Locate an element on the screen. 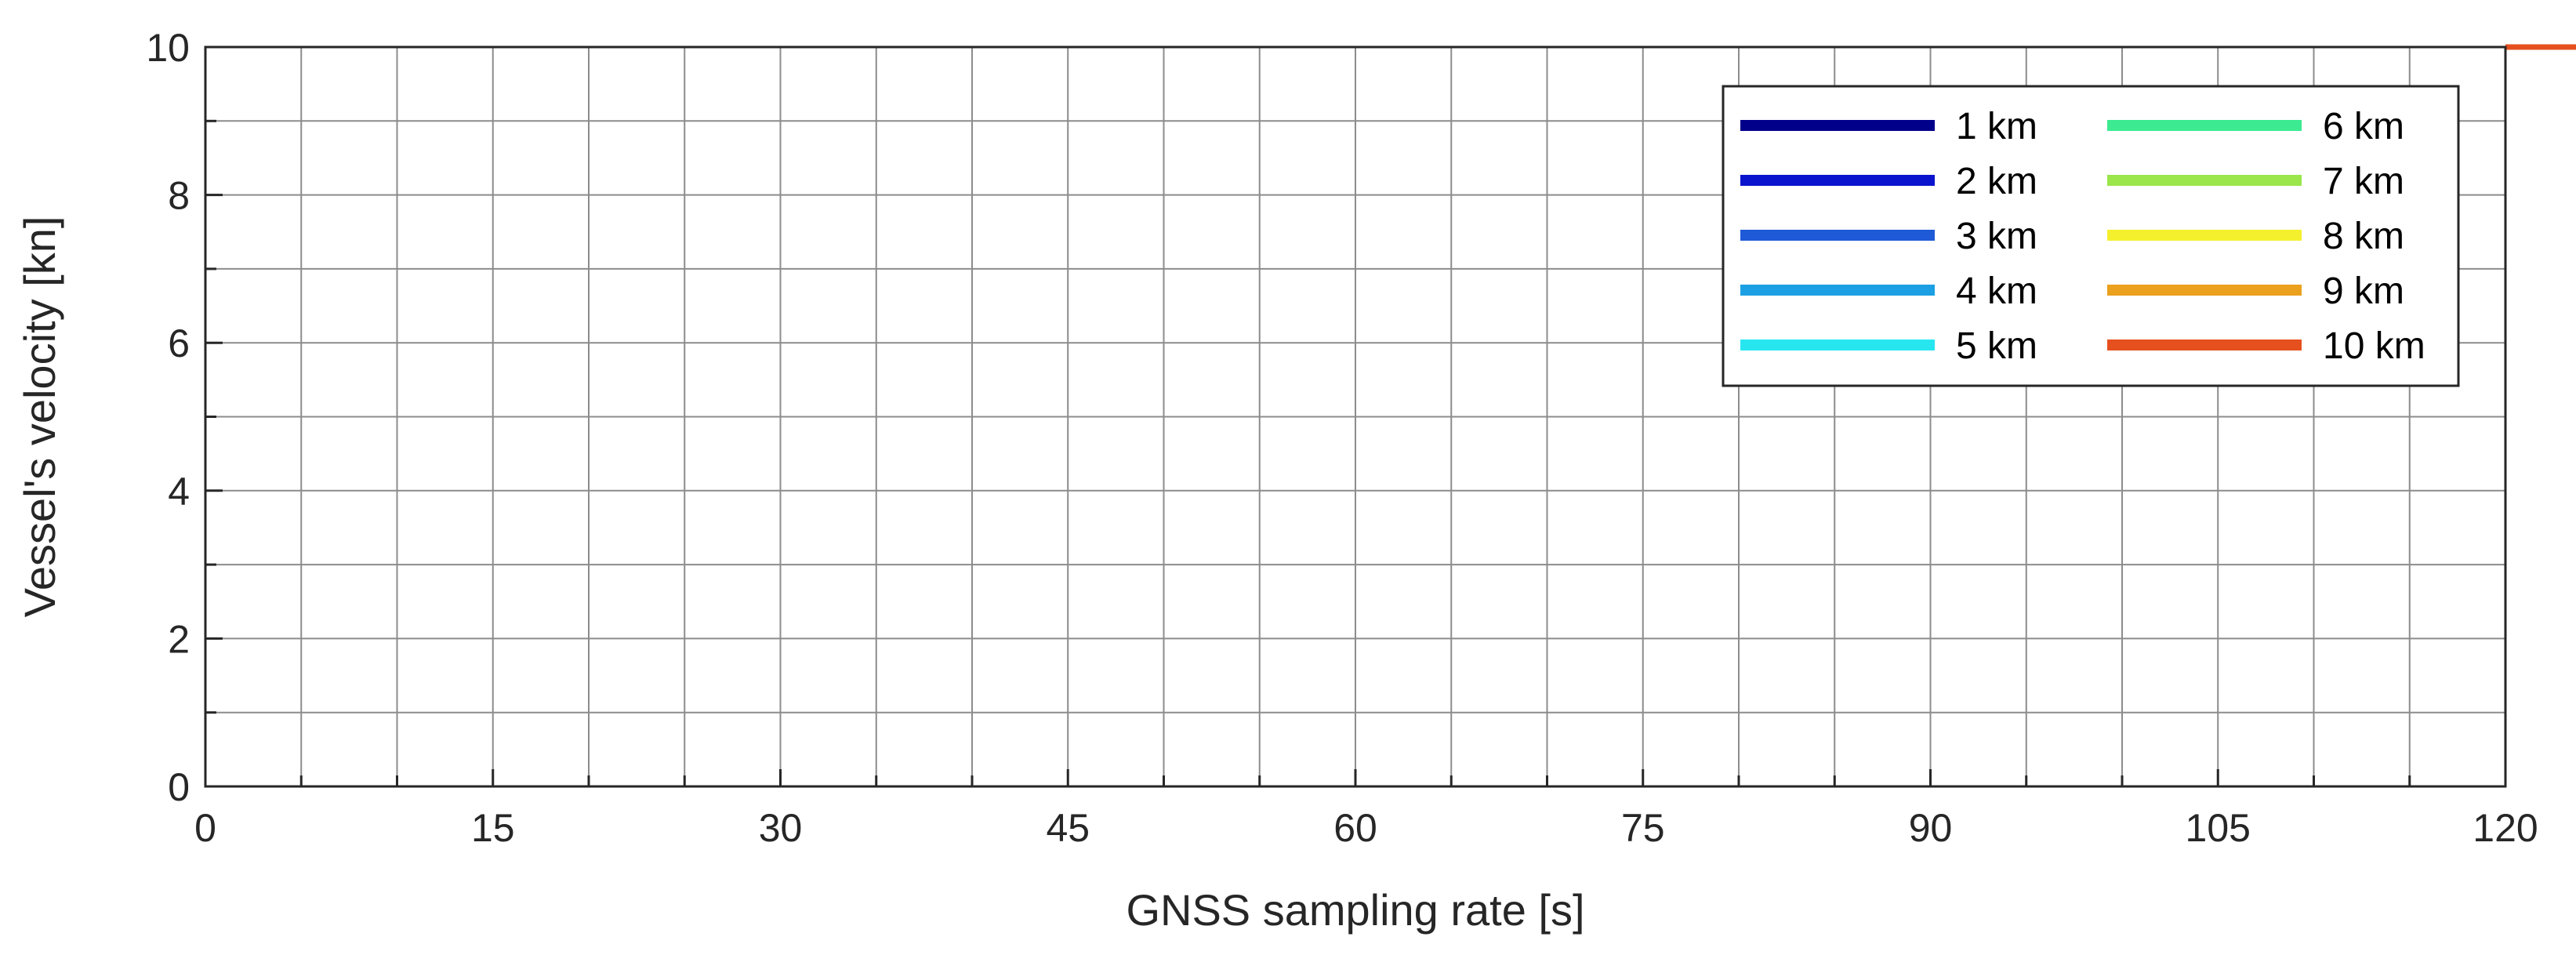  legend-label: 7 km is located at coordinates (2363, 182).